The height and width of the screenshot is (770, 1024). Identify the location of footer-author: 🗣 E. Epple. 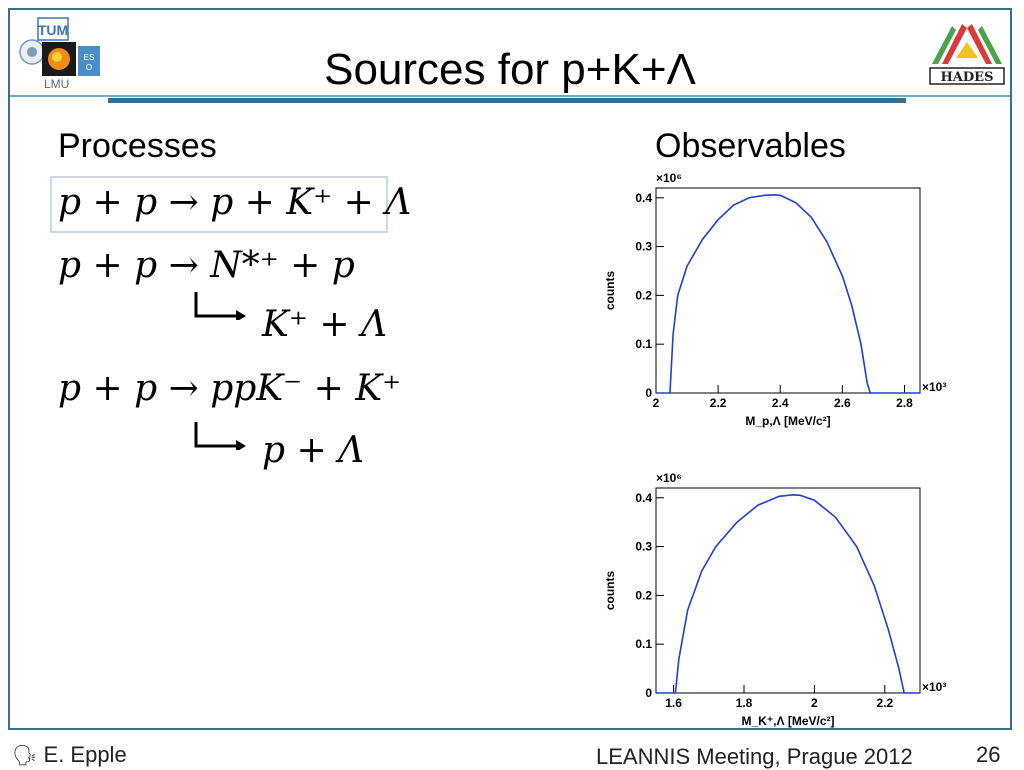
(69, 755).